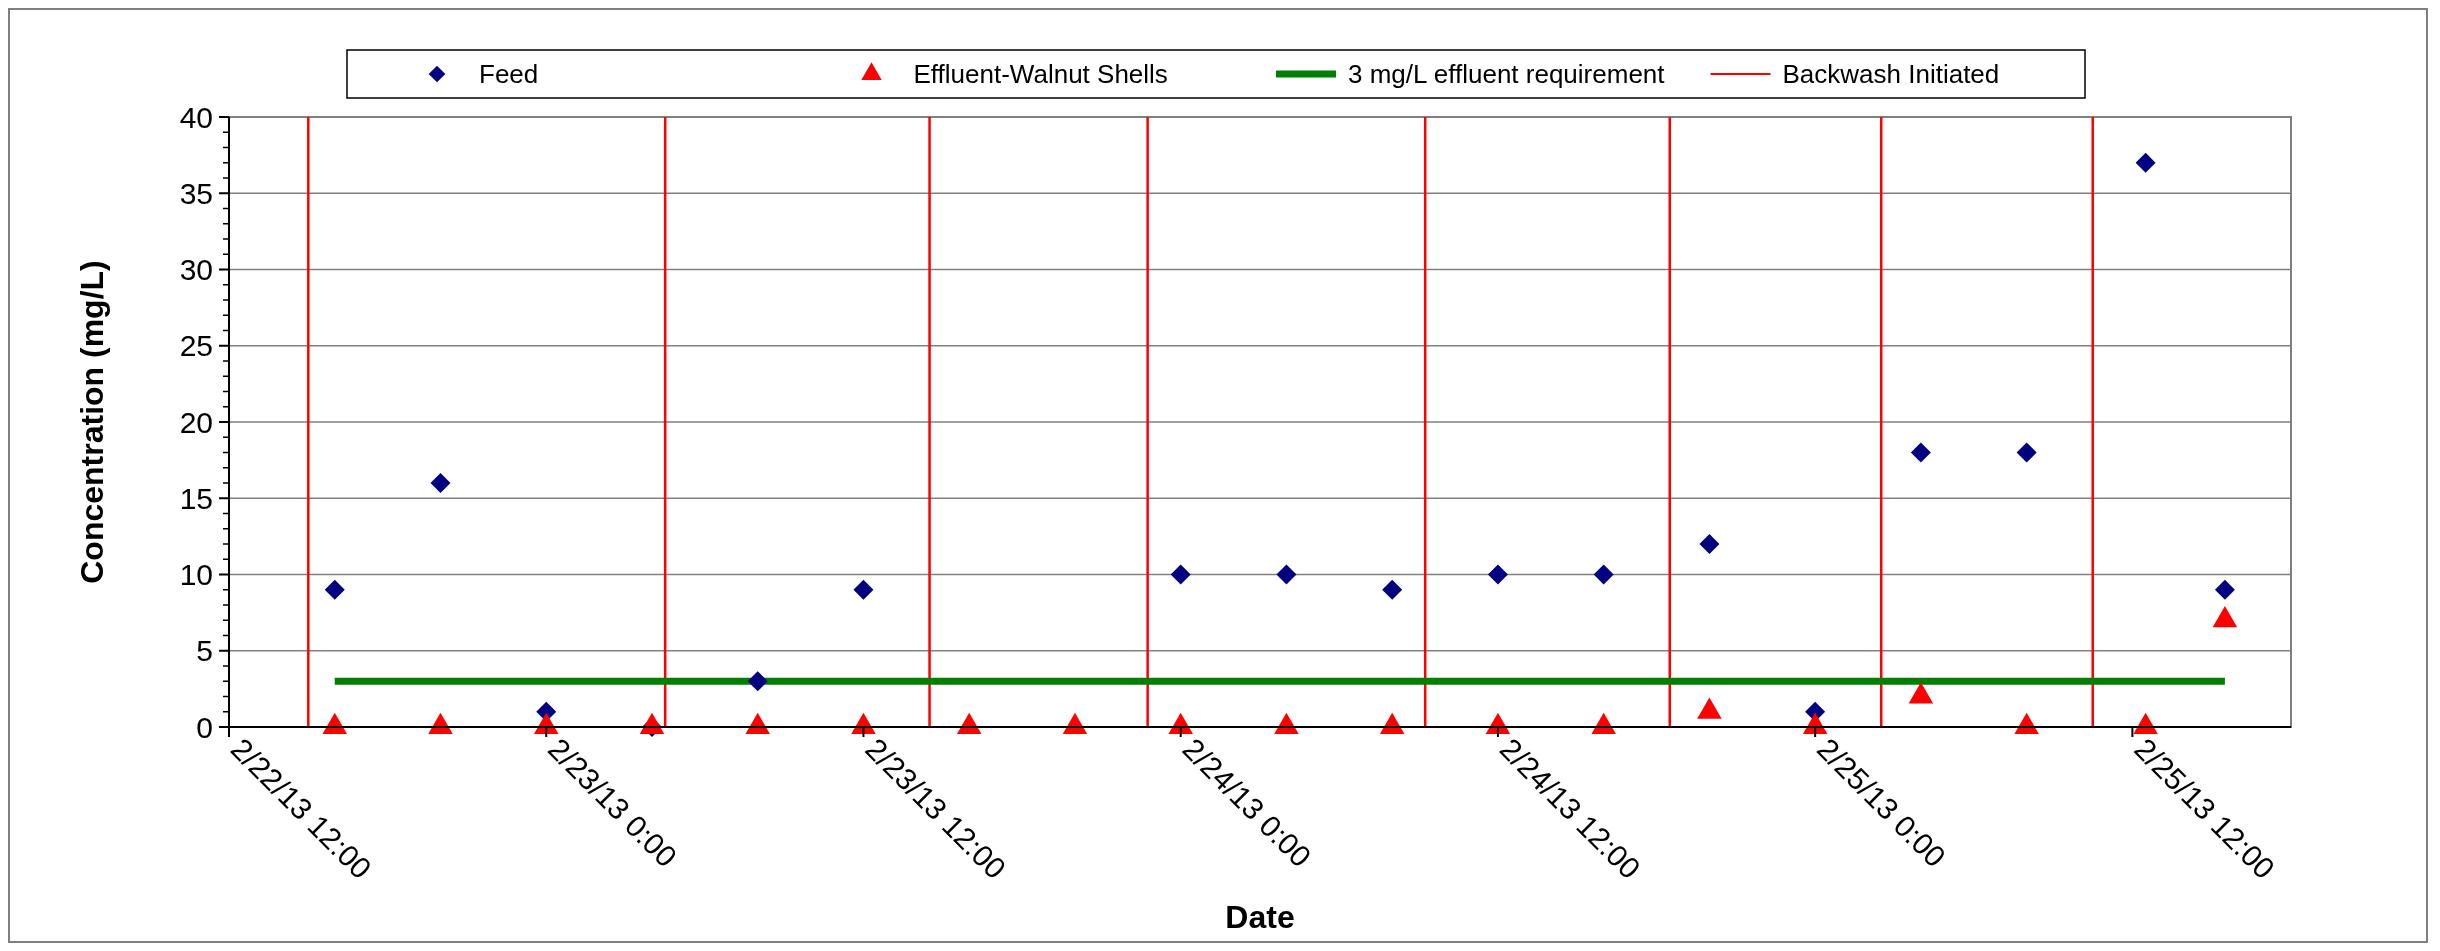 The width and height of the screenshot is (2440, 951). Describe the element at coordinates (196, 422) in the screenshot. I see `y-tick-label: 20` at that location.